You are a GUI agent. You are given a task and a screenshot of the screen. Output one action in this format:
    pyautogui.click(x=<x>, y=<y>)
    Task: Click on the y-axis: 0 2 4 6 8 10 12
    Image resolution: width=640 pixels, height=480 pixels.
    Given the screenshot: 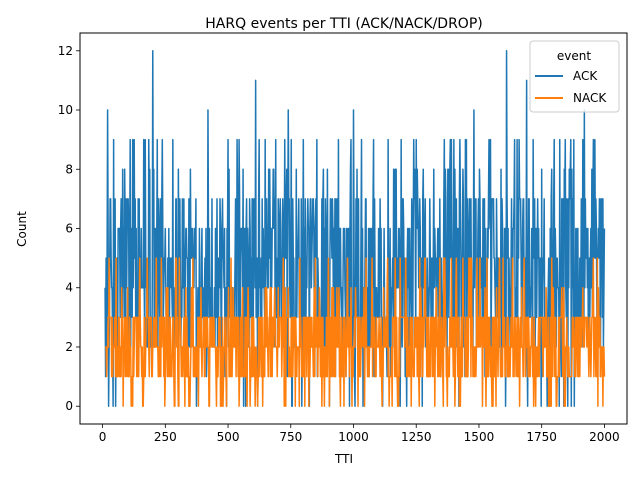 What is the action you would take?
    pyautogui.click(x=69, y=228)
    